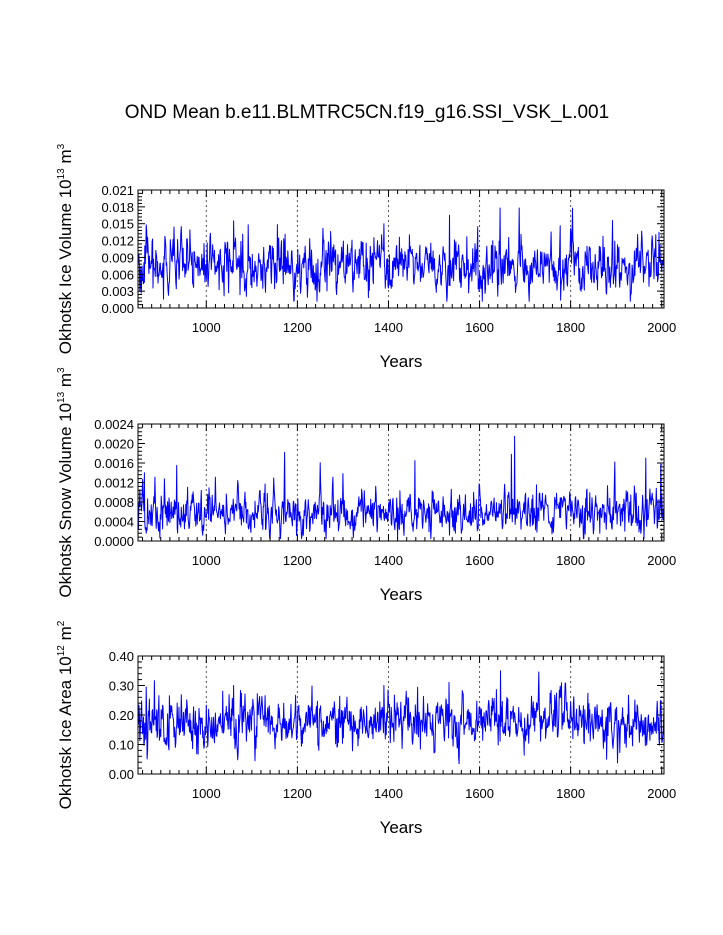 This screenshot has height=935, width=723. What do you see at coordinates (121, 774) in the screenshot?
I see `y-tick-label: 0.00` at bounding box center [121, 774].